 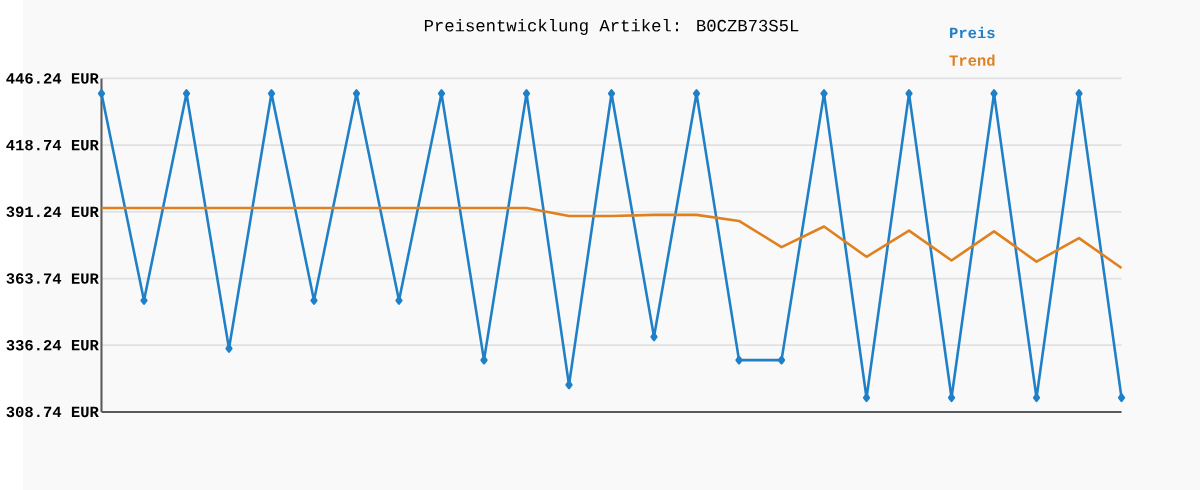 I want to click on y-tick-label: 363.74 EUR, so click(x=52, y=278).